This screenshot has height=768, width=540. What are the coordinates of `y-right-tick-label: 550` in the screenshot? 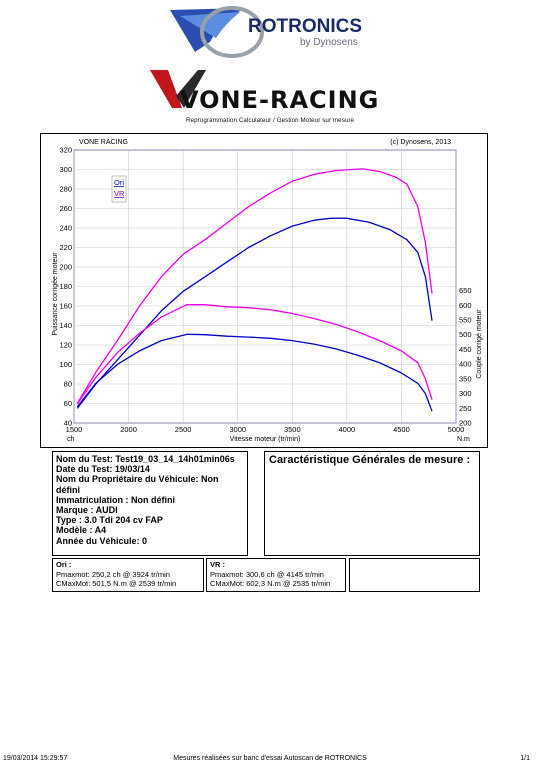 It's located at (465, 320).